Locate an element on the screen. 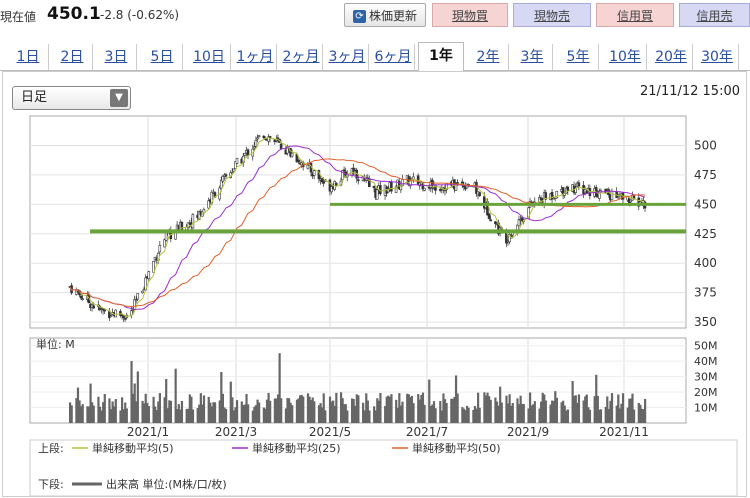 The image size is (750, 498). margin-buy-button: 信用買 is located at coordinates (635, 15).